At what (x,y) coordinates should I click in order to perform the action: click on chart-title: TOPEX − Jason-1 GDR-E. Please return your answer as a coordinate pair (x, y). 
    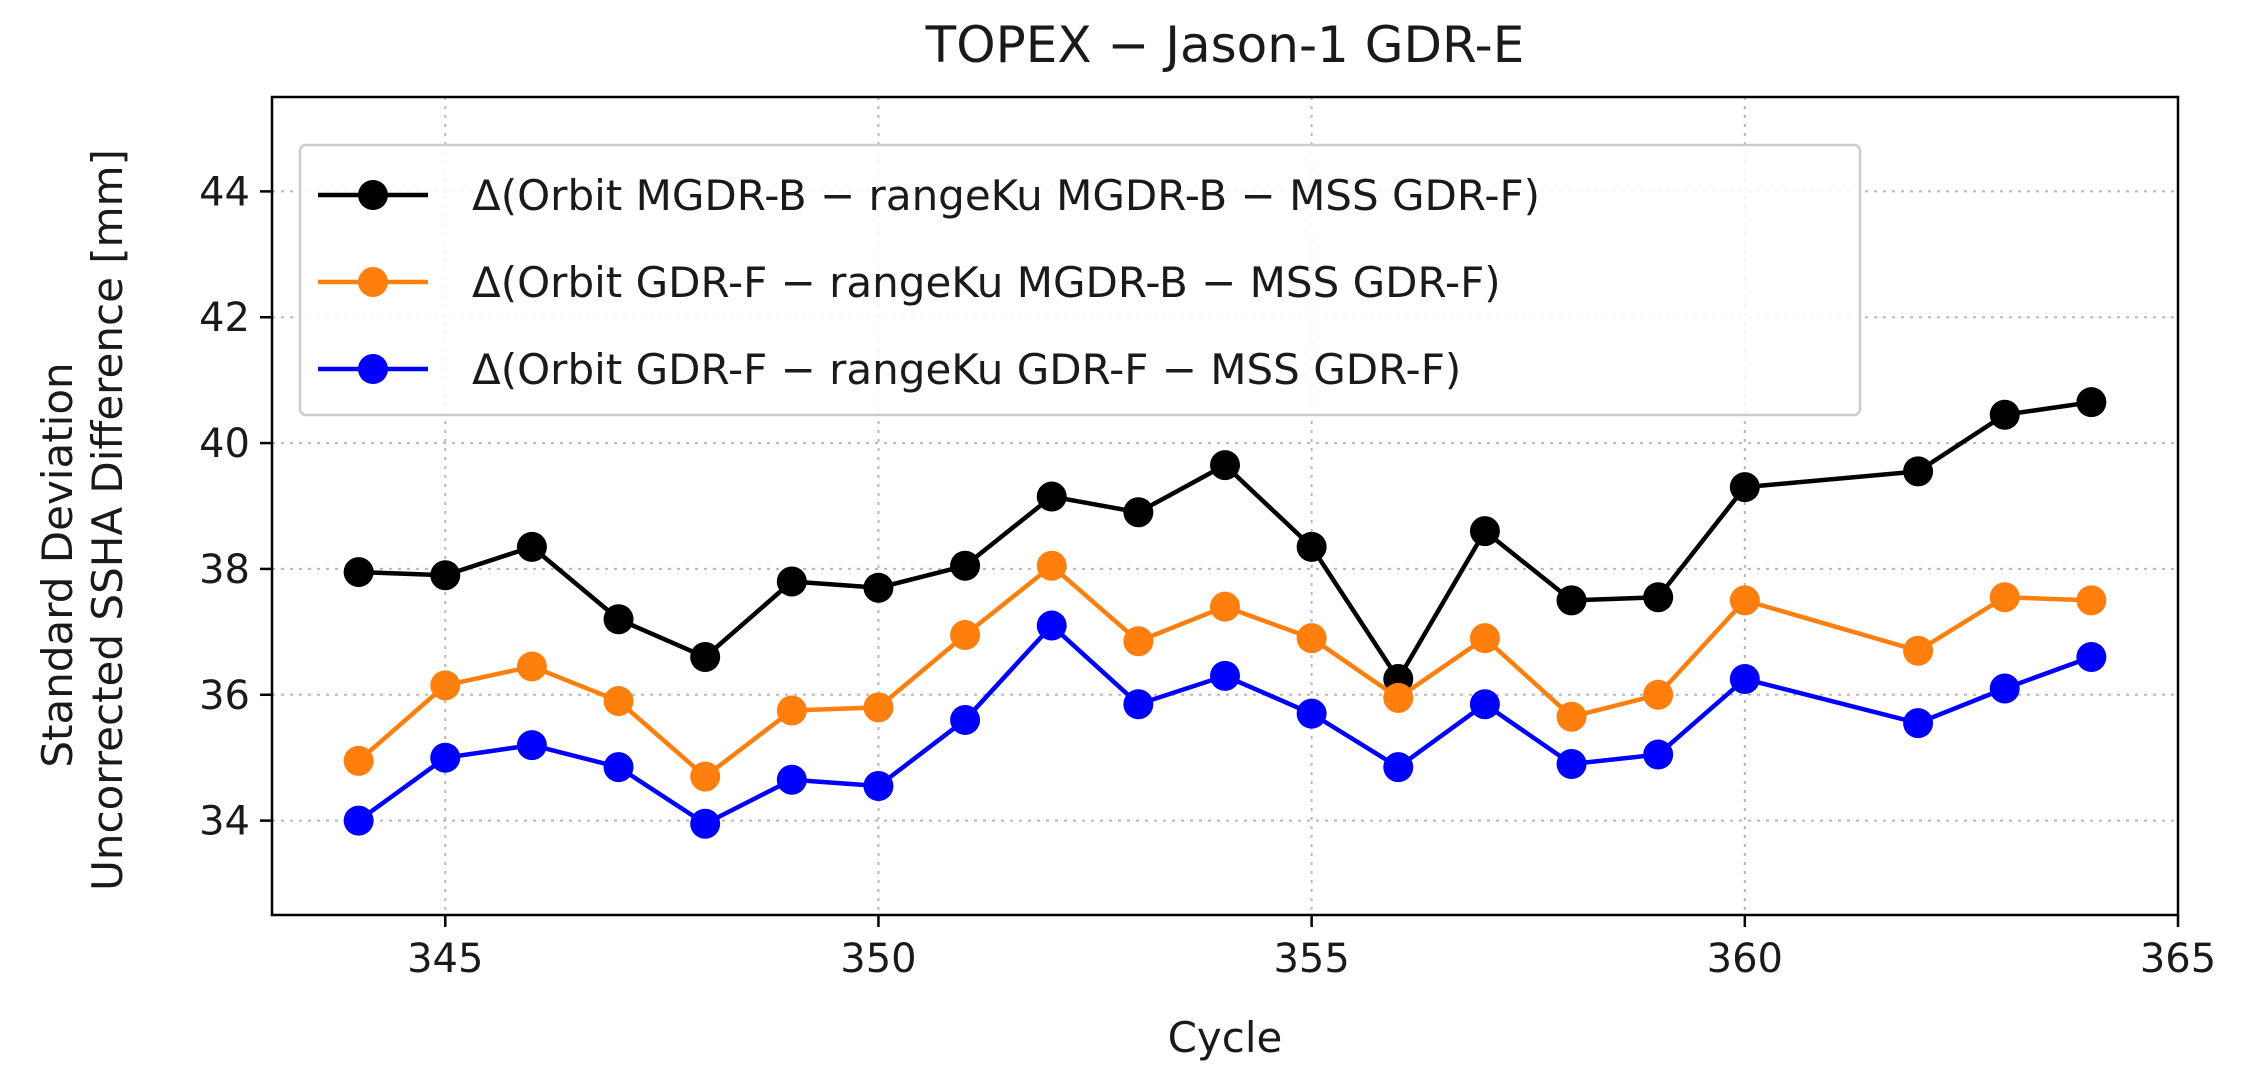
    Looking at the image, I should click on (1225, 45).